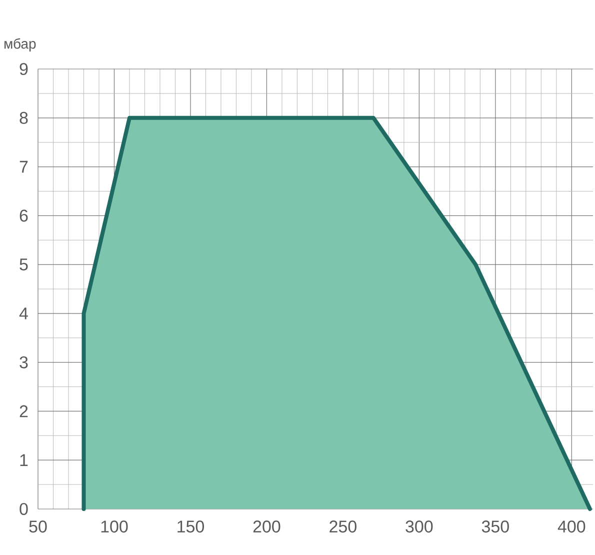 This screenshot has height=555, width=595. Describe the element at coordinates (495, 526) in the screenshot. I see `x-tick-label: 350` at that location.